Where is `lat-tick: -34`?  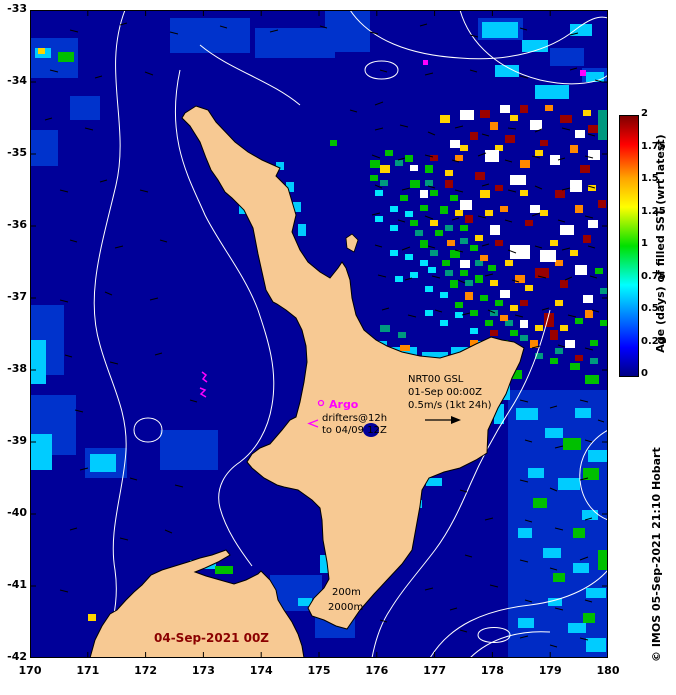
lat-tick: -34 is located at coordinates (17, 80).